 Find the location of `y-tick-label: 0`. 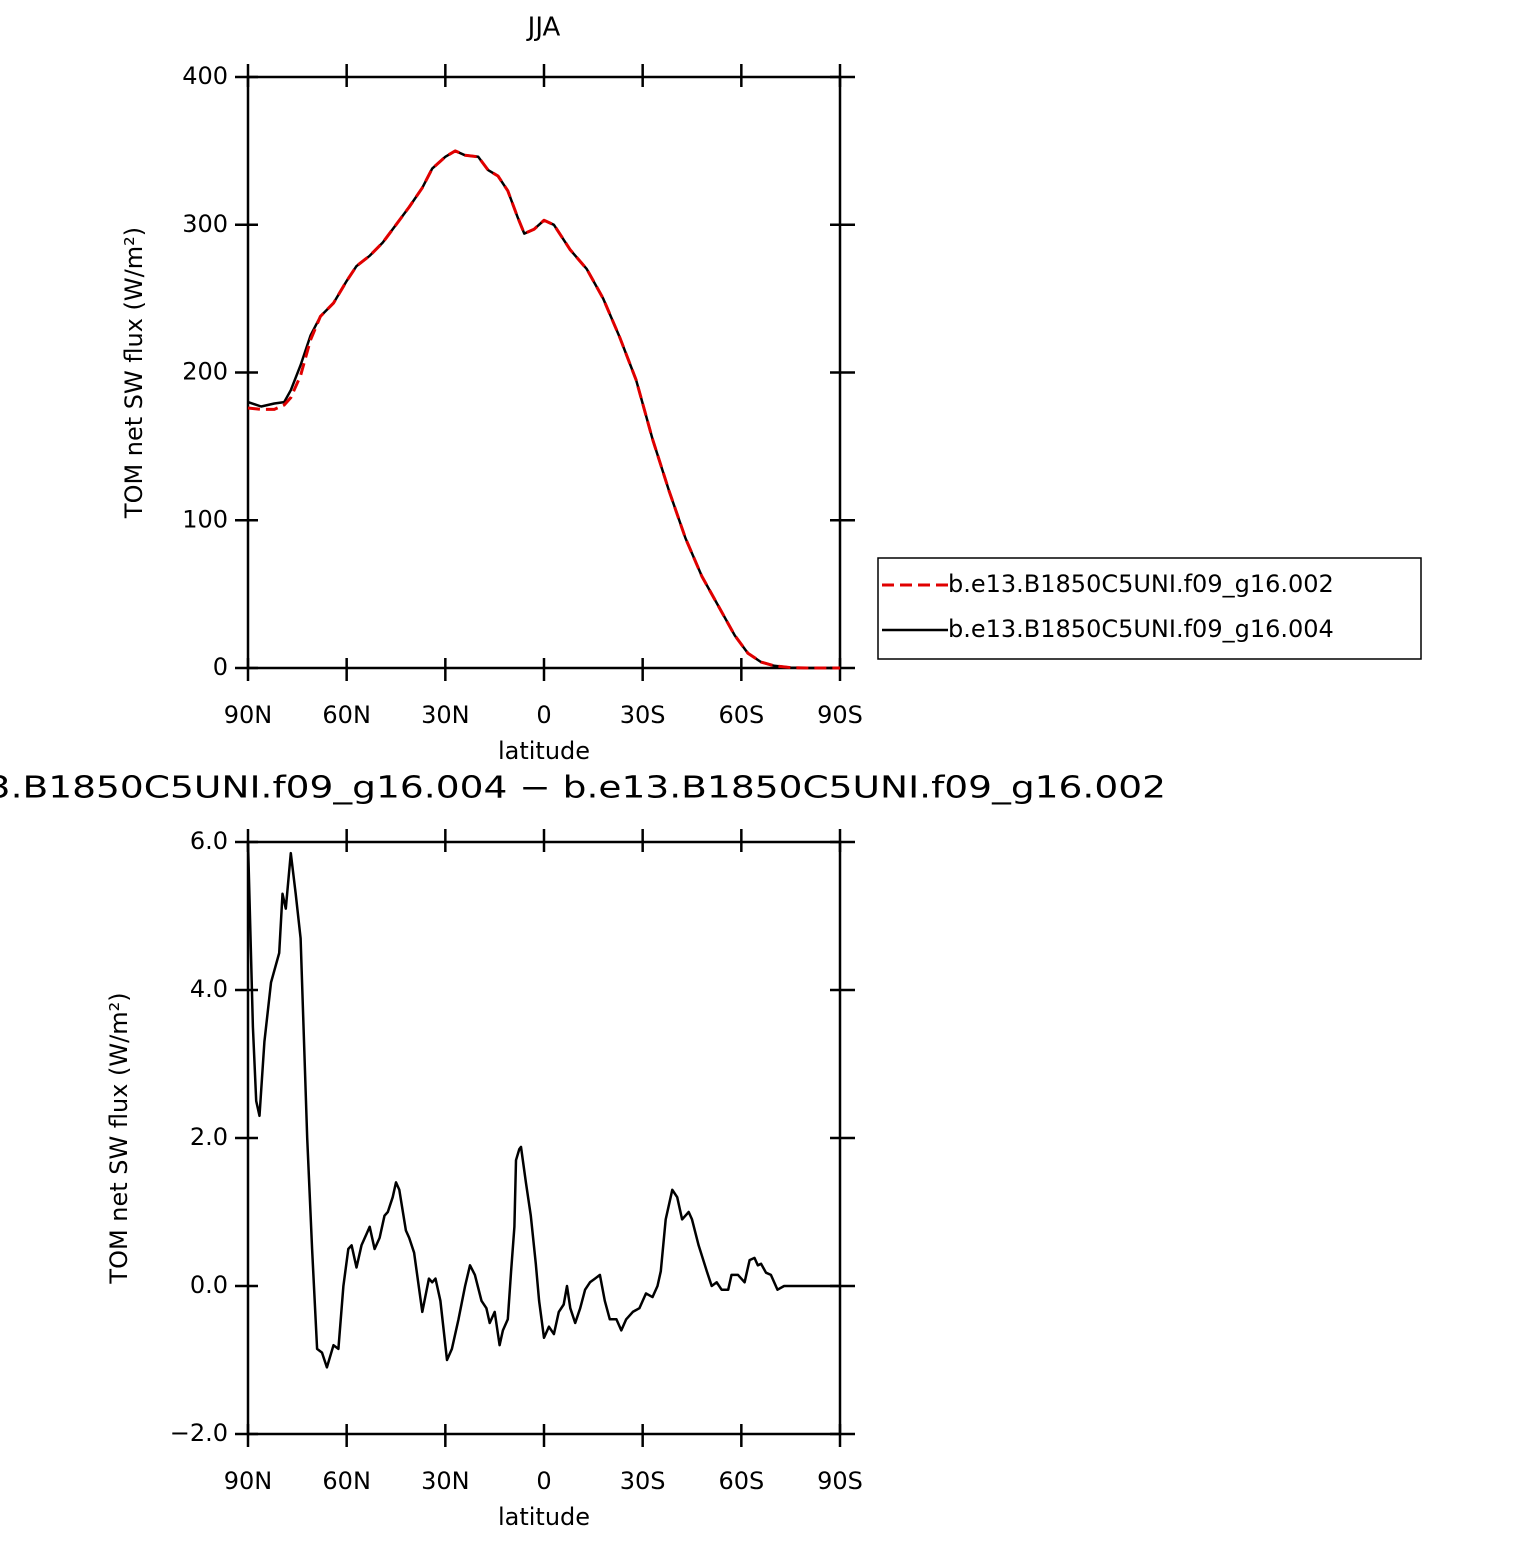

y-tick-label: 0 is located at coordinates (220, 667).